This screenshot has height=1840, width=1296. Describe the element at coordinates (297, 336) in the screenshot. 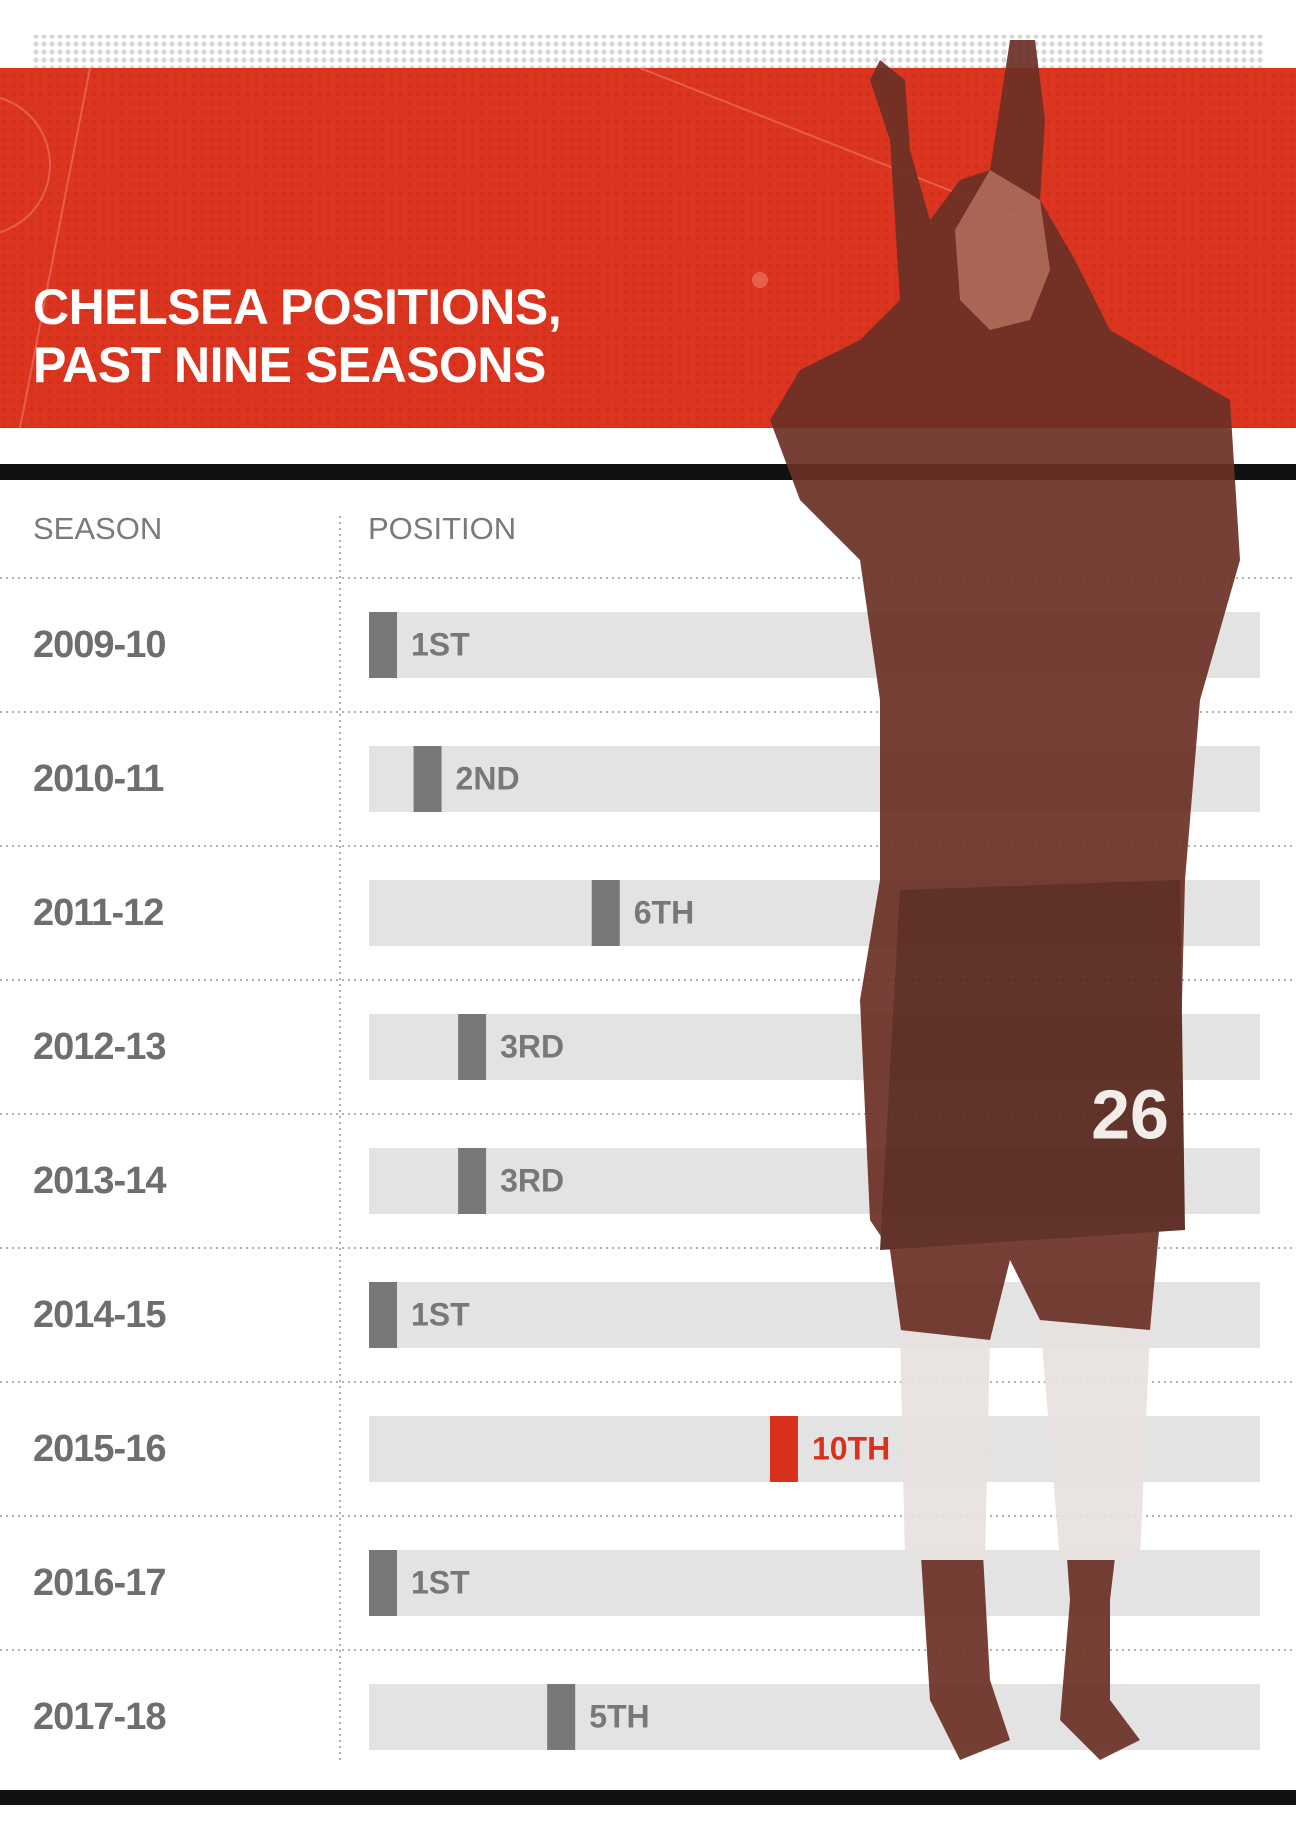

I see `chart-title: CHELSEA POSITIONS, PAST NINE SEASONS` at that location.